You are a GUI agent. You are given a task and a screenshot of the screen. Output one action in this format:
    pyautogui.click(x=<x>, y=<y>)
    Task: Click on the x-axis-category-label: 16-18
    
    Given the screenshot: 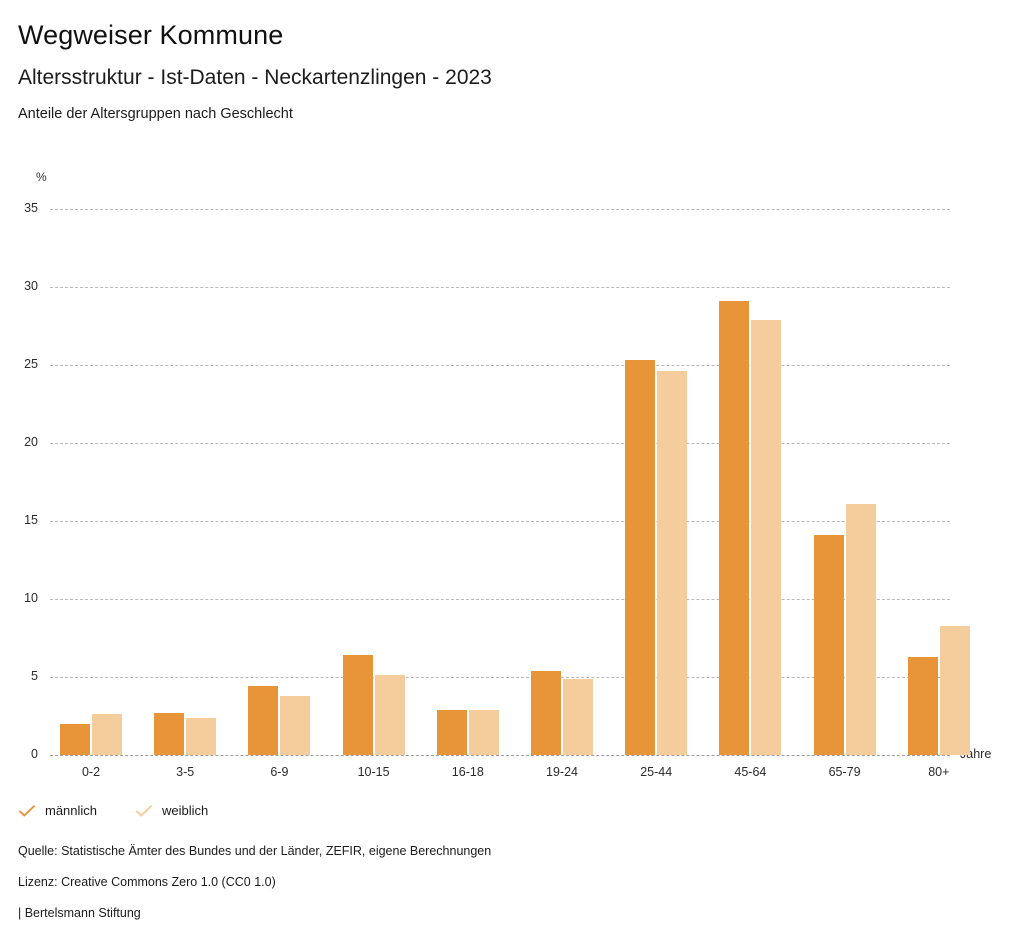 What is the action you would take?
    pyautogui.click(x=467, y=772)
    